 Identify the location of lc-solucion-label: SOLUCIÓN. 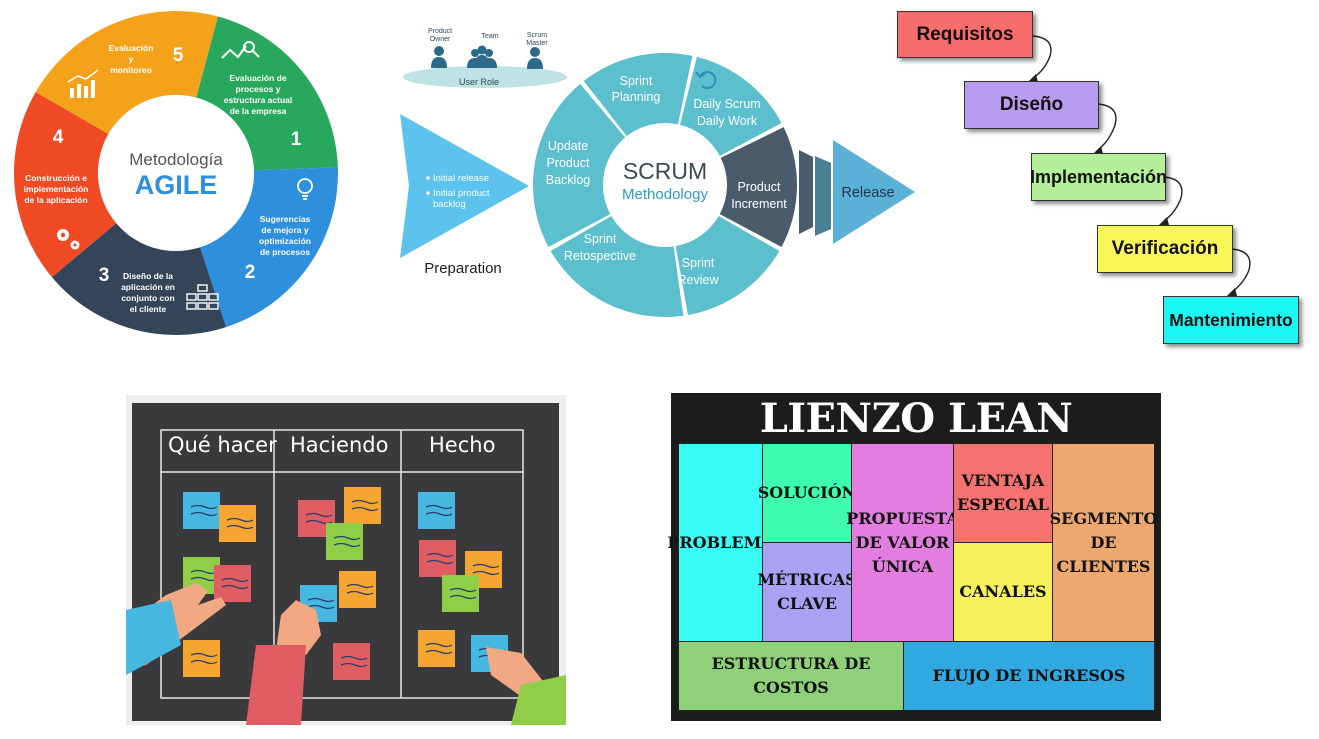
(807, 492).